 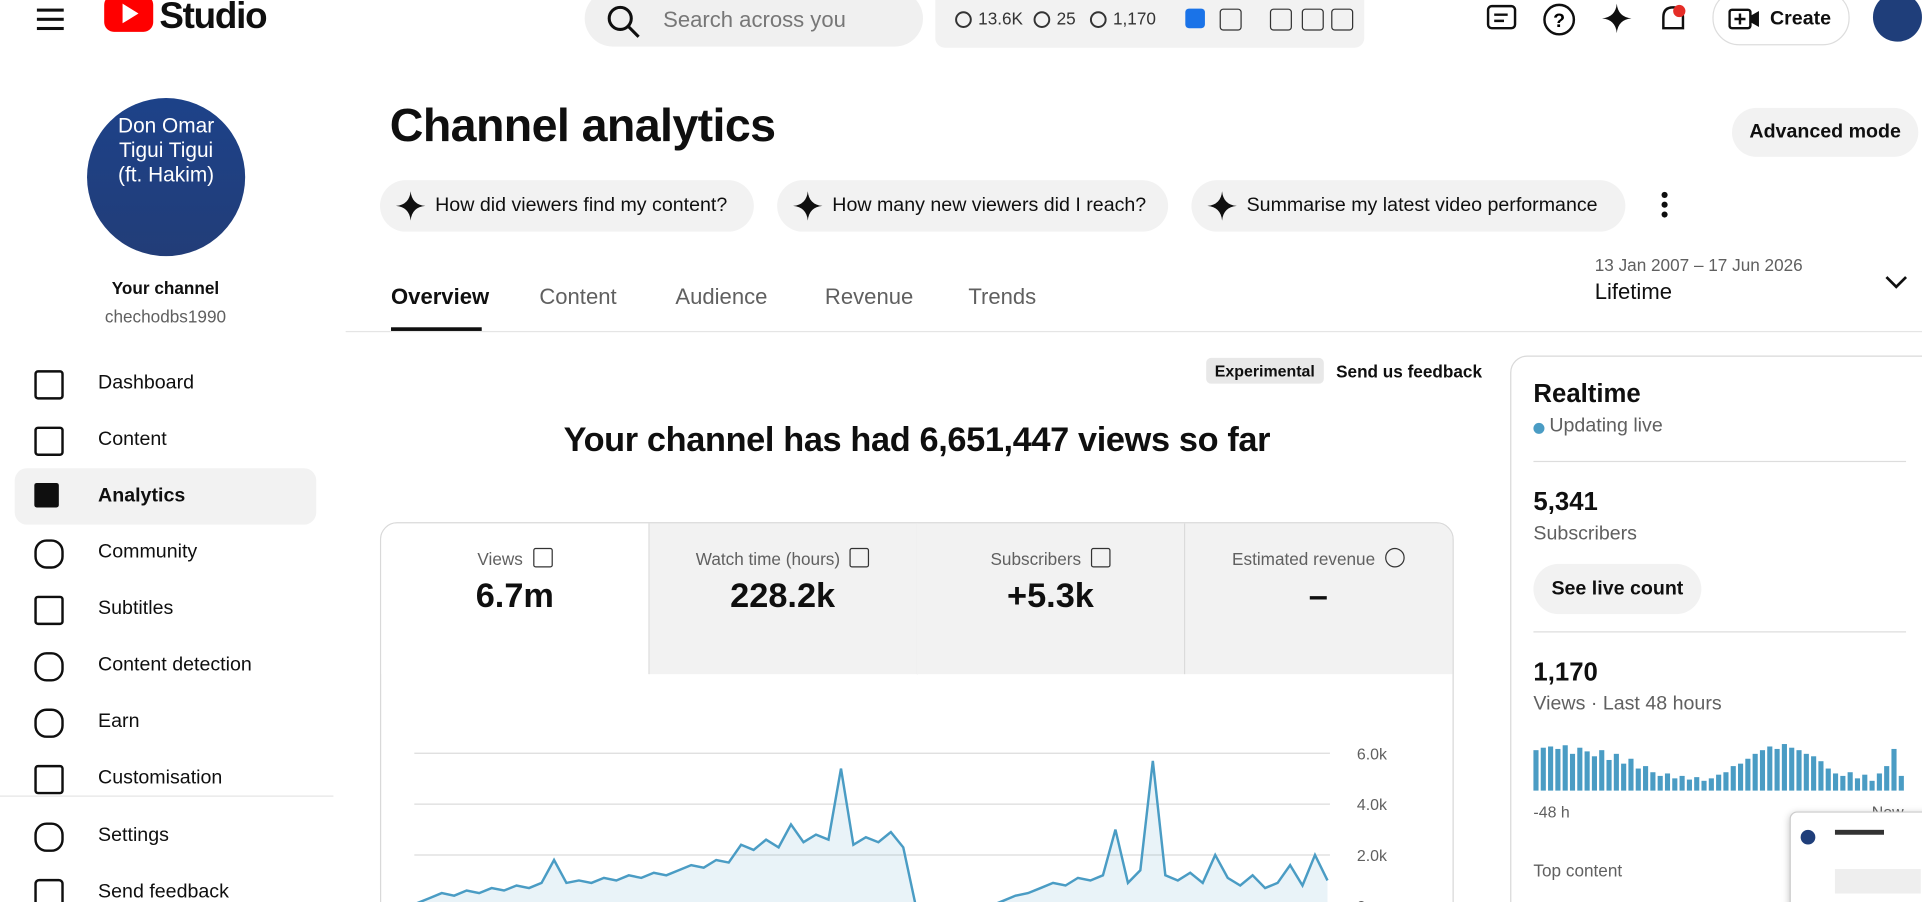 I want to click on thumb-block, so click(x=1877, y=881).